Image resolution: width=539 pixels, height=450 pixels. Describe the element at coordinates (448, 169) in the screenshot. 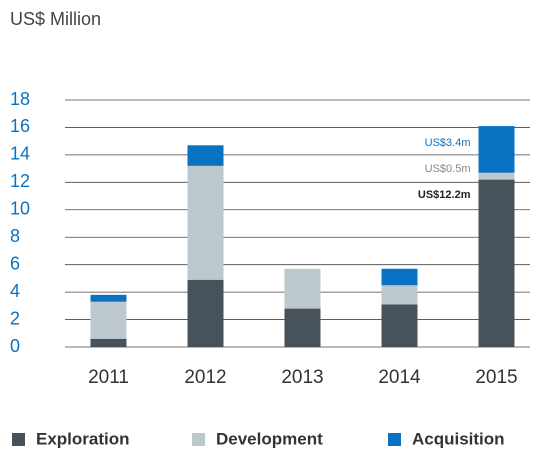

I see `value-label: US$0.5m` at that location.